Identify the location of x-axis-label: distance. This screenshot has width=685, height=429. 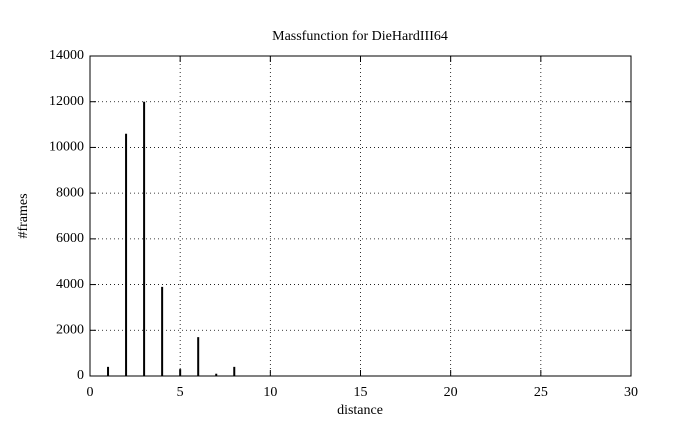
(360, 410).